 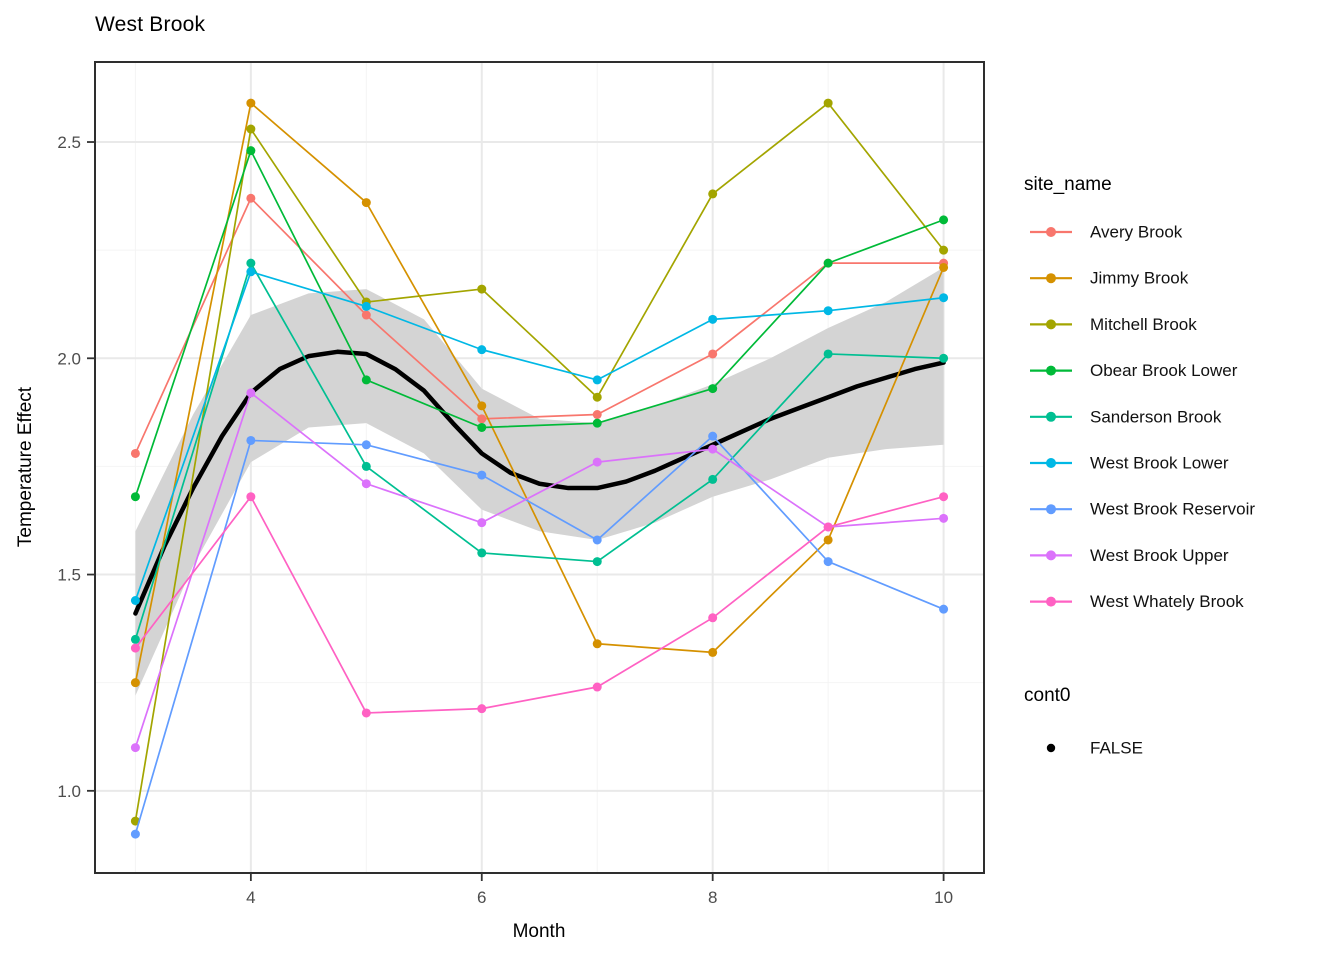 I want to click on legend-swatch-dot-obear-brook-lower, so click(x=1051, y=370).